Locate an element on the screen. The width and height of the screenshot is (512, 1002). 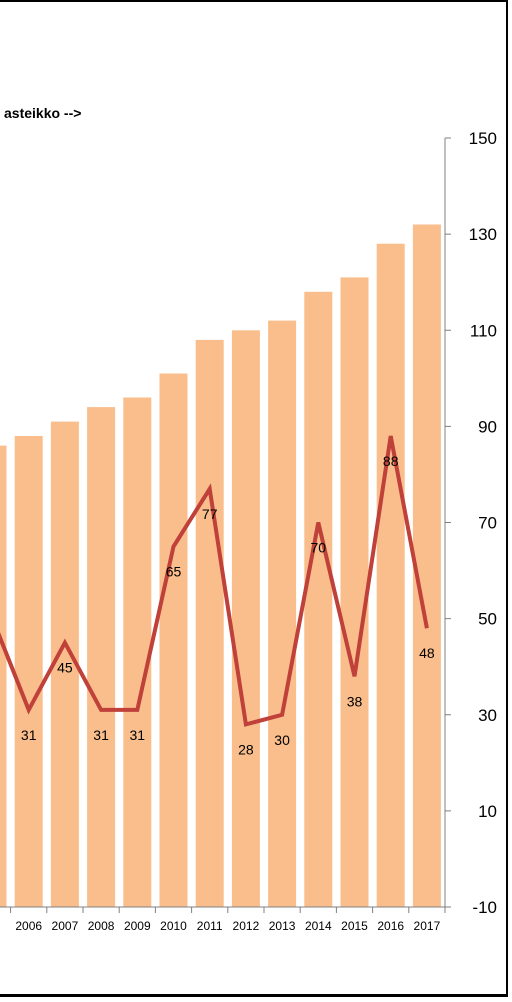
data-label-2006: 31 is located at coordinates (29, 735).